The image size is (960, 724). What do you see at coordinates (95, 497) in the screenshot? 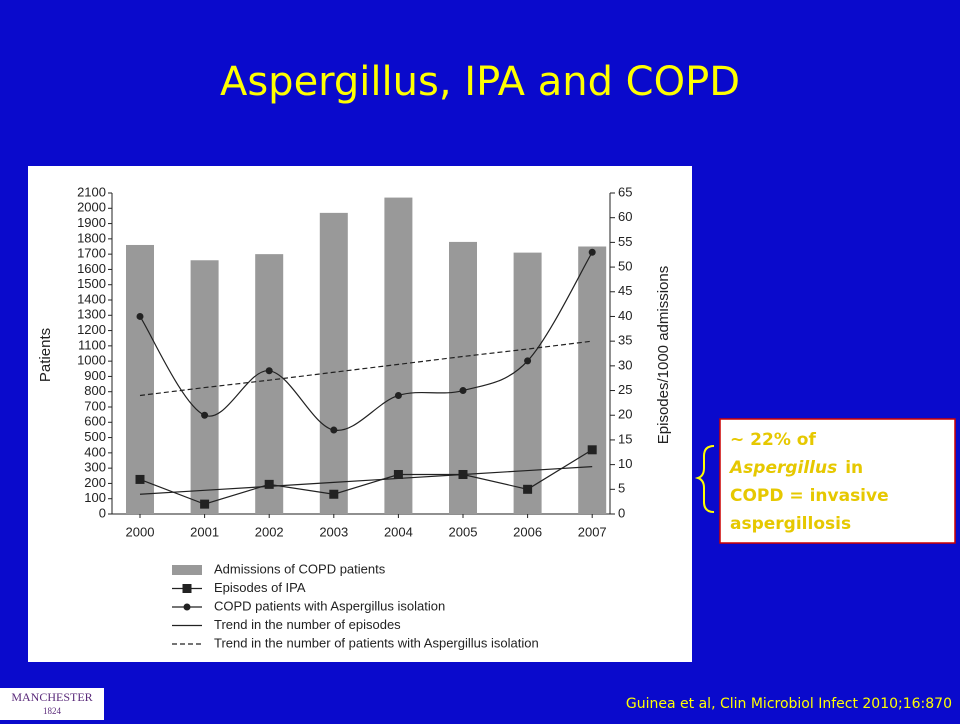
I see `y-tick-label: 100` at bounding box center [95, 497].